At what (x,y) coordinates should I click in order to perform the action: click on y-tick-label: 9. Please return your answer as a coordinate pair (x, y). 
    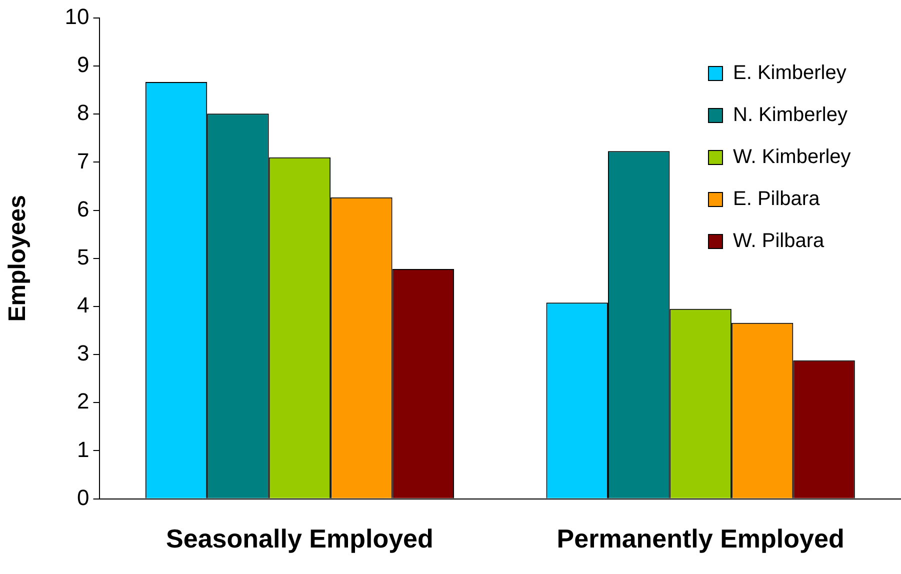
    Looking at the image, I should click on (83, 65).